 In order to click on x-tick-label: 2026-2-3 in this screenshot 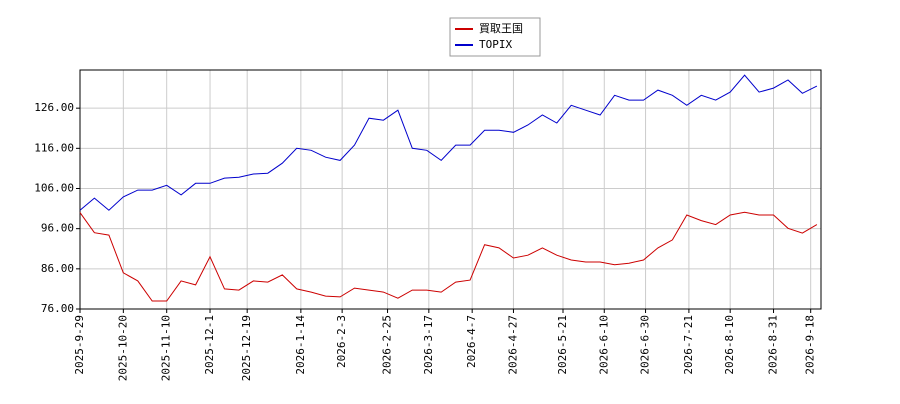, I will do `click(341, 341)`.